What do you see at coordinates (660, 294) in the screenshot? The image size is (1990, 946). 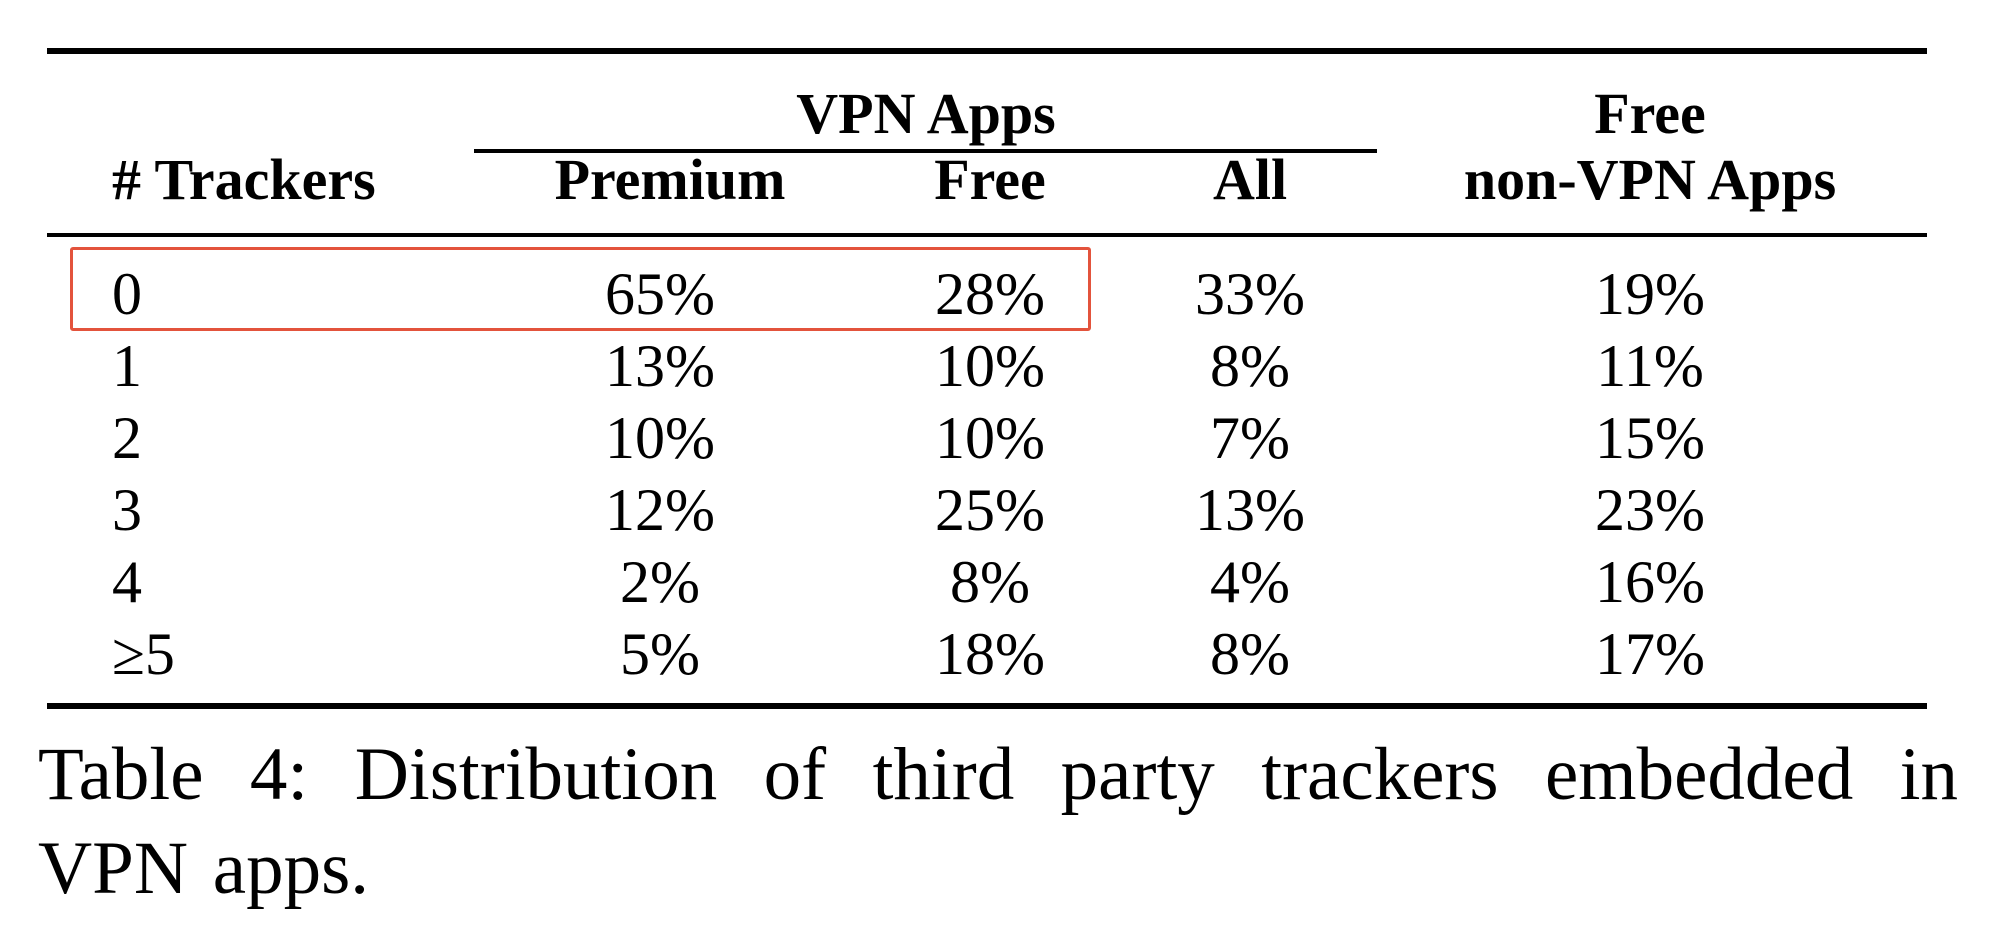 I see `cell-premium: 65%` at bounding box center [660, 294].